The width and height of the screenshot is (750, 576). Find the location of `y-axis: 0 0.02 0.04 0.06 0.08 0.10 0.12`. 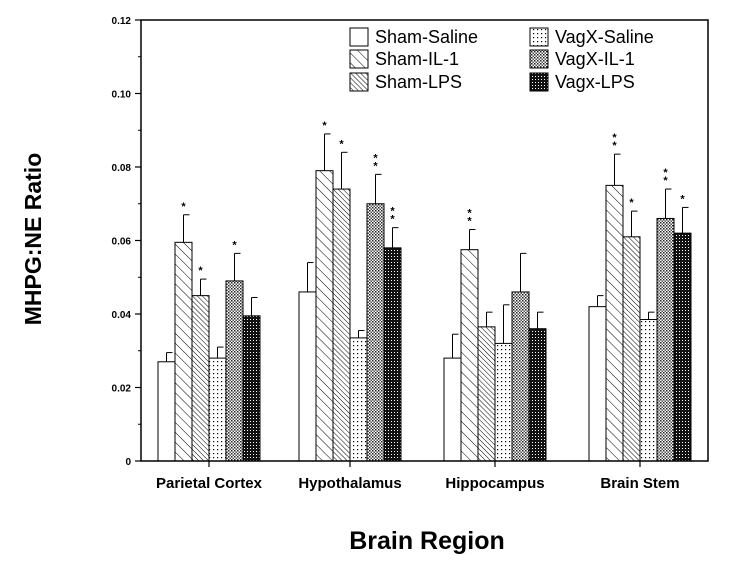

y-axis: 0 0.02 0.04 0.06 0.08 0.10 0.12 is located at coordinates (126, 242).